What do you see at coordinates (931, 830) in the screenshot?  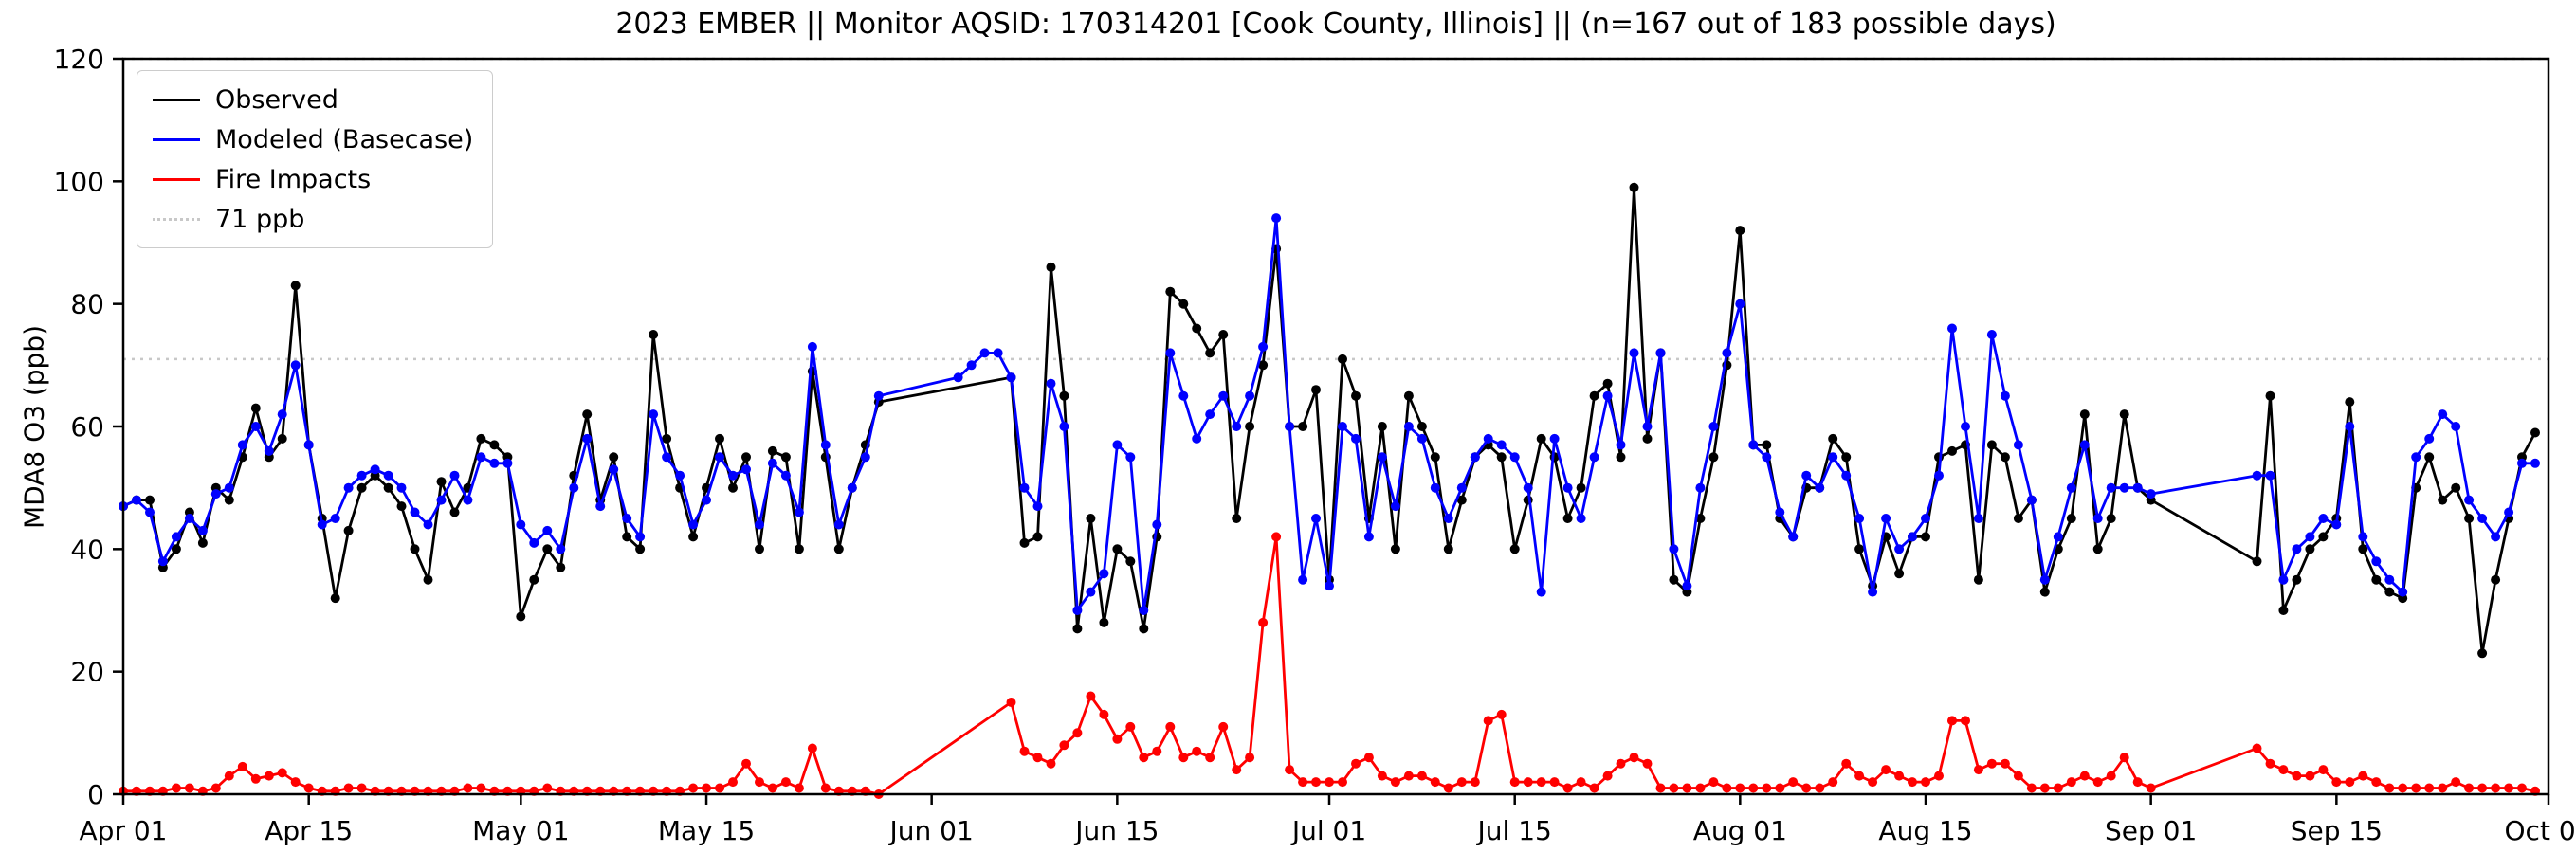 I see `x-tick-label: Jun 01` at bounding box center [931, 830].